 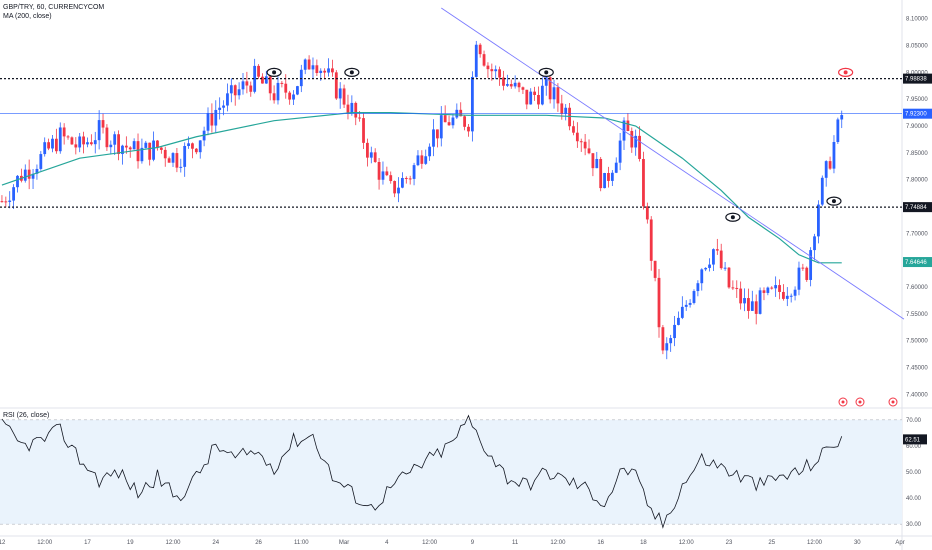 I want to click on x-tick-label: 12:00, so click(x=815, y=543).